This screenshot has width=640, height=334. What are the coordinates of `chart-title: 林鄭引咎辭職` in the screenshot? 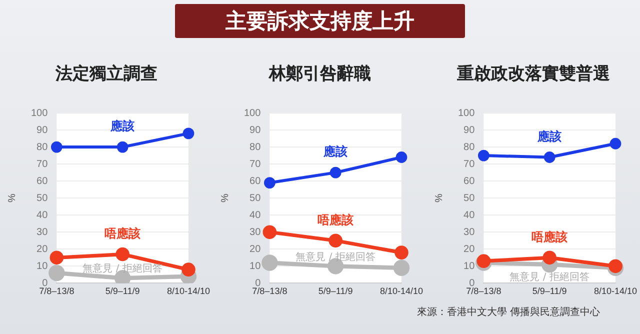 It's located at (319, 74).